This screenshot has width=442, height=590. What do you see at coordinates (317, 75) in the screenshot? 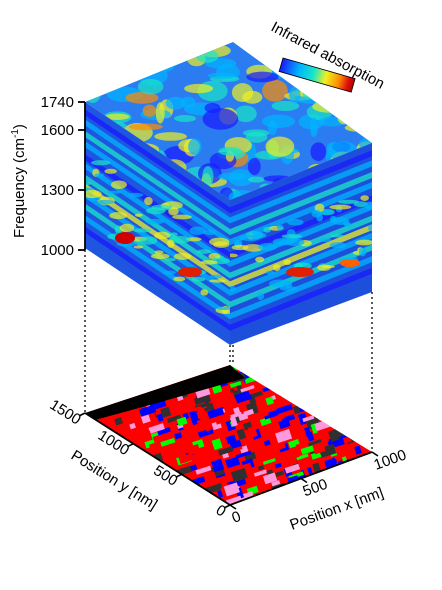
I see `colorbar-gradient` at bounding box center [317, 75].